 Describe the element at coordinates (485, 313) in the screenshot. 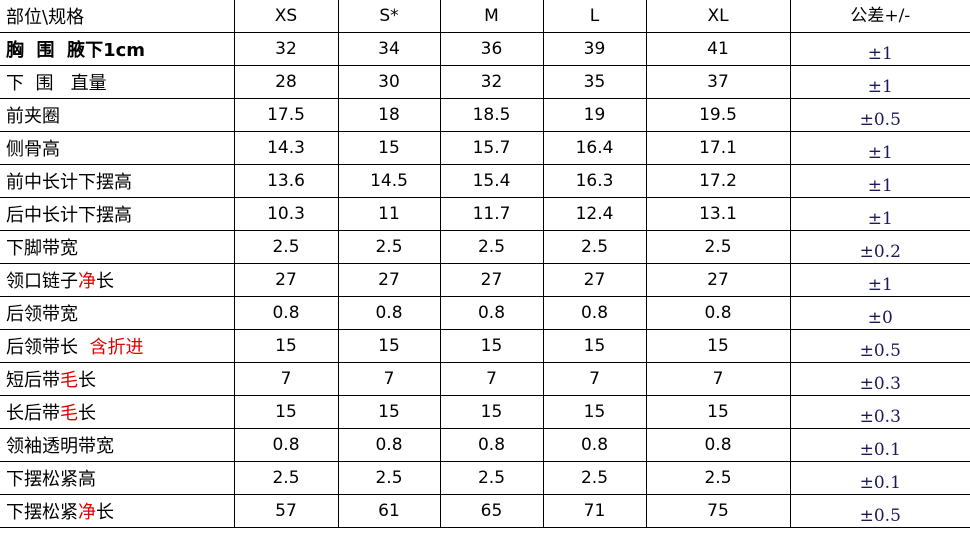

I see `table-row: 后领带宽 0.8 0.8 0.8 0.8 0.8 ±0` at that location.